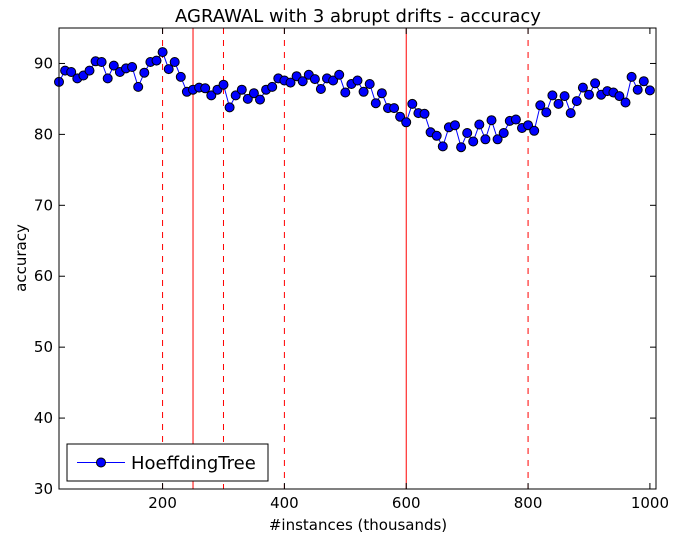 Image resolution: width=676 pixels, height=536 pixels. I want to click on y-tick-label: 80, so click(43, 134).